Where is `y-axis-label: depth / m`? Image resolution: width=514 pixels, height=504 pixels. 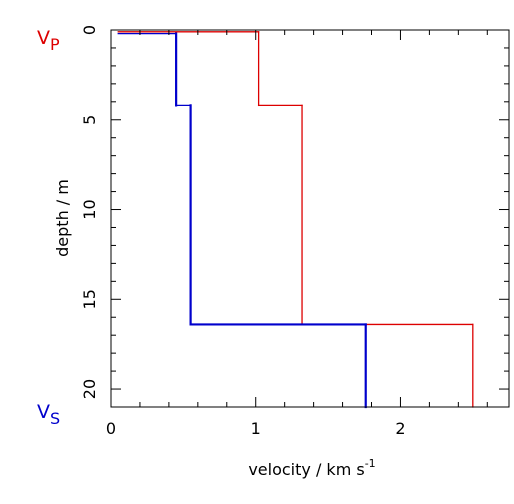
y-axis-label: depth / m is located at coordinates (62, 218).